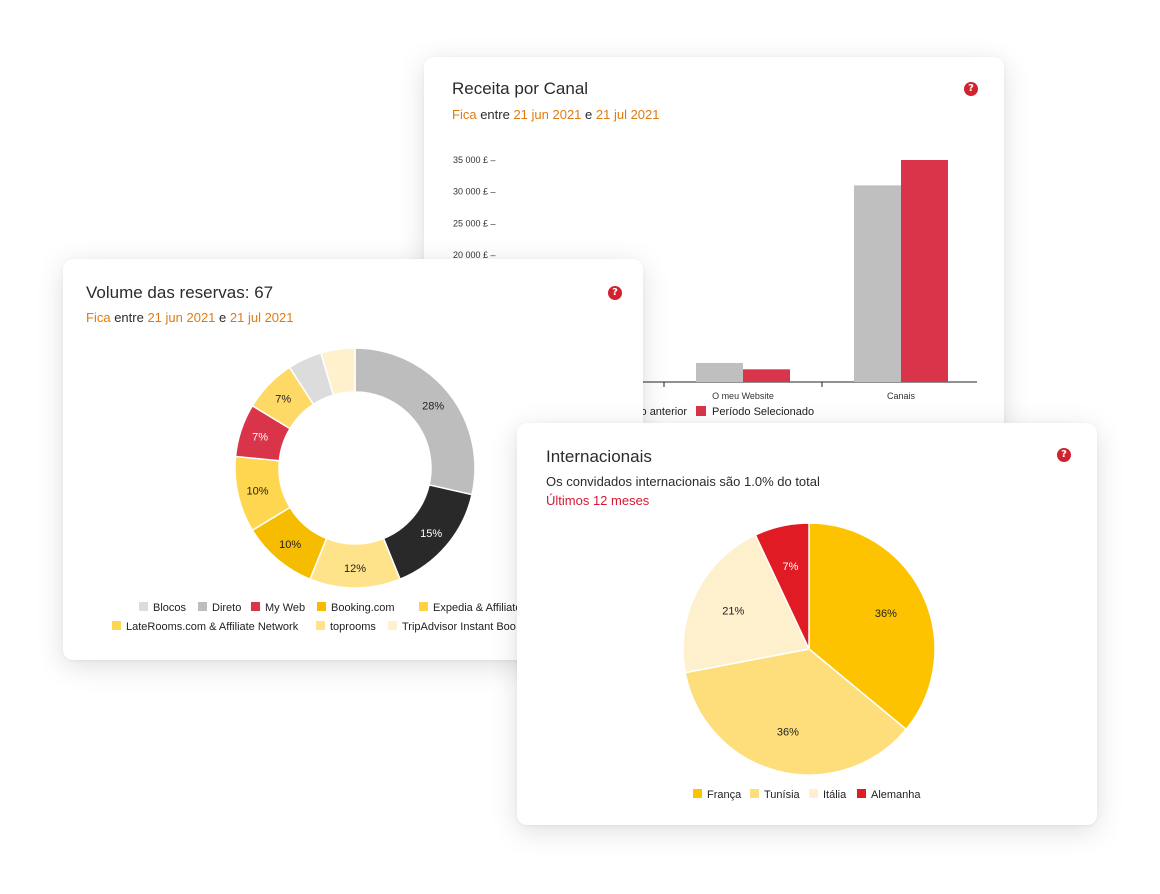 The image size is (1160, 894). I want to click on x-tick-label: Canais, so click(901, 396).